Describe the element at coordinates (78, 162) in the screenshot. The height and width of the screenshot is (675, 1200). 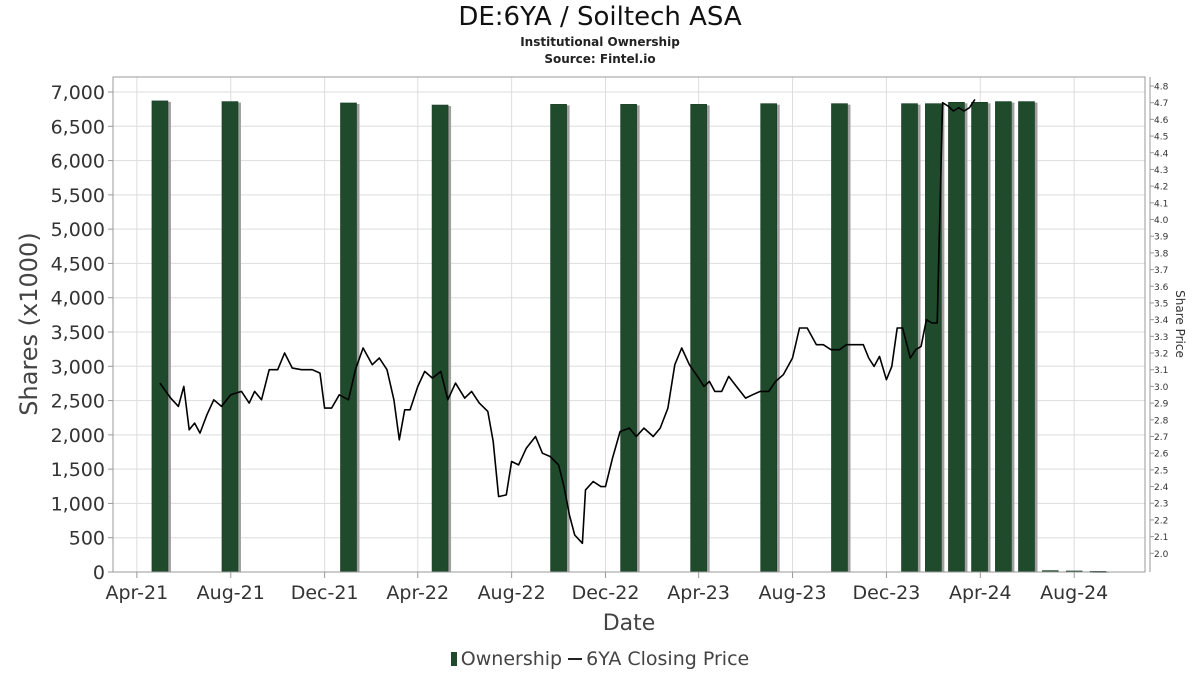
I see `y-tick-label: 6,000` at that location.